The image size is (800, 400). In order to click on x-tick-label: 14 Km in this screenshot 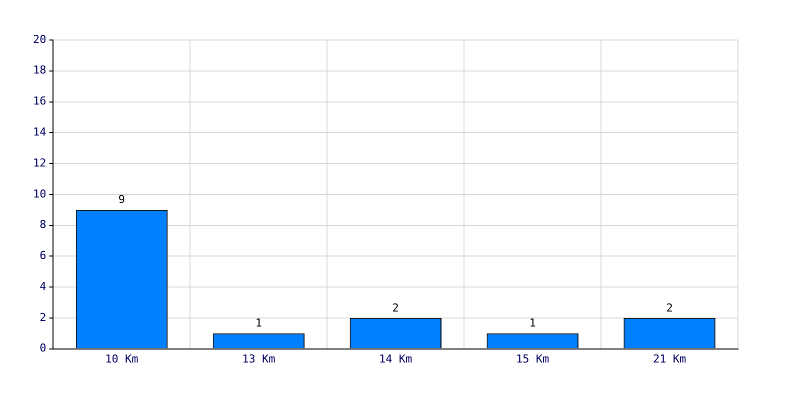, I will do `click(396, 359)`.